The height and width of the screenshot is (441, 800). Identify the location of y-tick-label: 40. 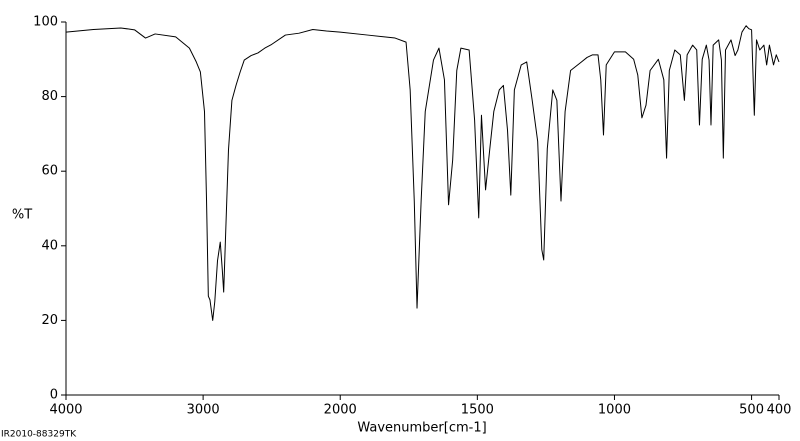
(49, 245).